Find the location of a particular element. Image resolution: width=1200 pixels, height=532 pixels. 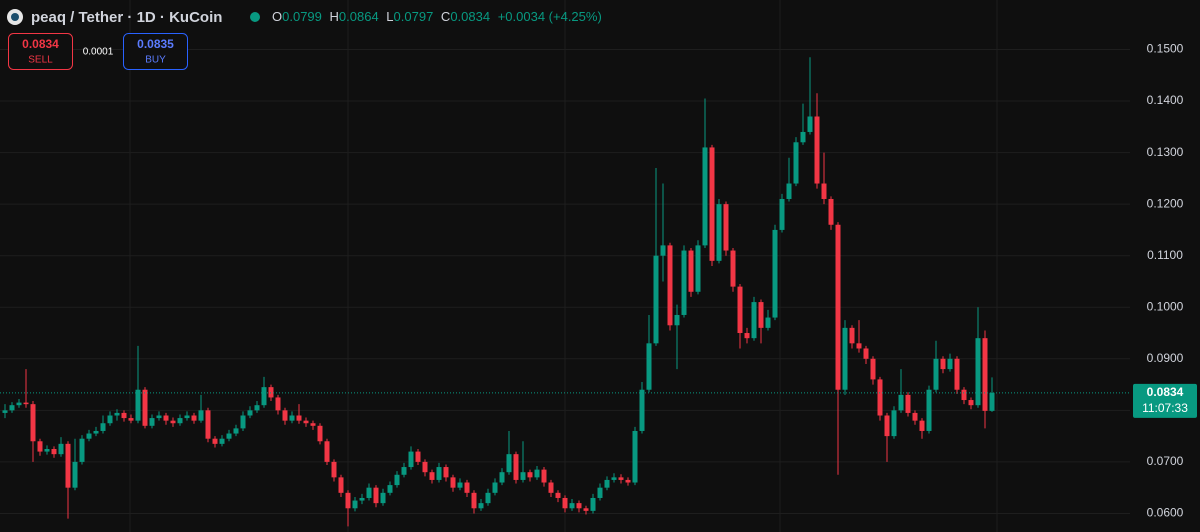

y-tick-label: 0.0700 is located at coordinates (1165, 461).